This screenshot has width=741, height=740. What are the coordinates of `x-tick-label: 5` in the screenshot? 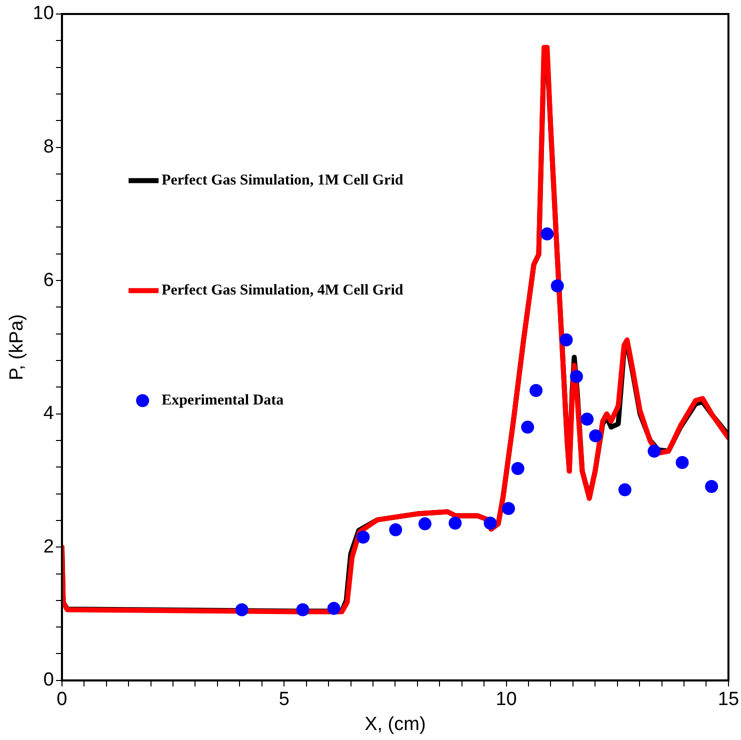 It's located at (284, 699).